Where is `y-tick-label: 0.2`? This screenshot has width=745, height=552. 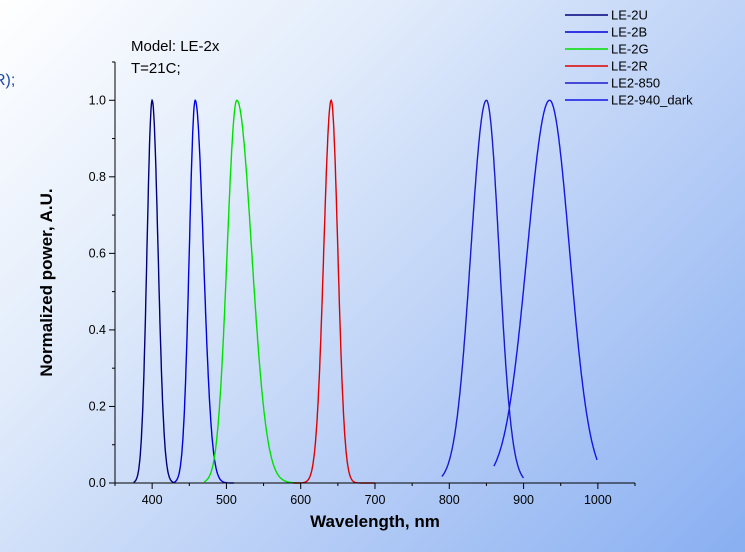 y-tick-label: 0.2 is located at coordinates (97, 406).